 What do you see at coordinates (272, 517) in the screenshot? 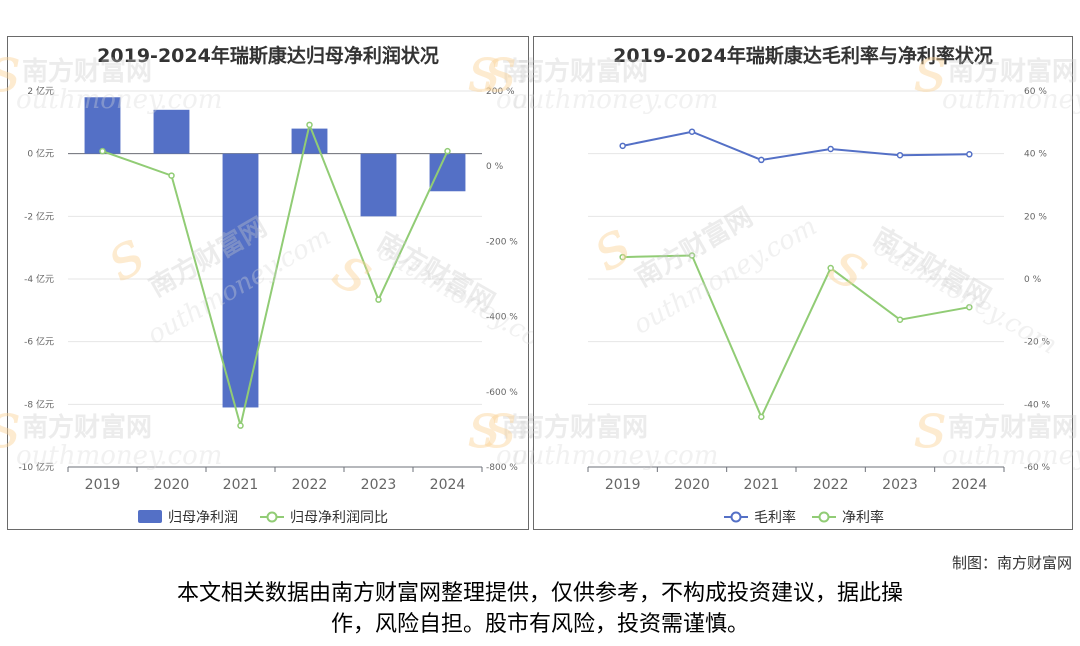
I see `legend-line-marker` at bounding box center [272, 517].